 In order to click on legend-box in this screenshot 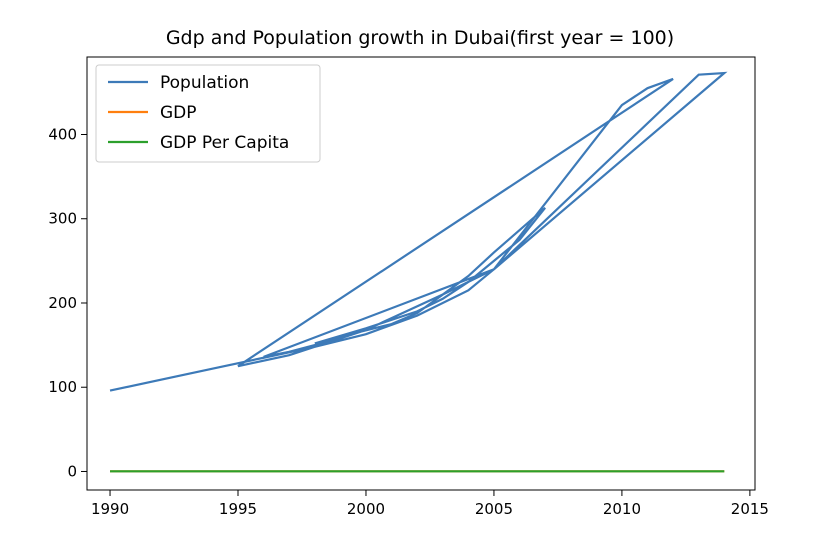, I will do `click(208, 113)`.